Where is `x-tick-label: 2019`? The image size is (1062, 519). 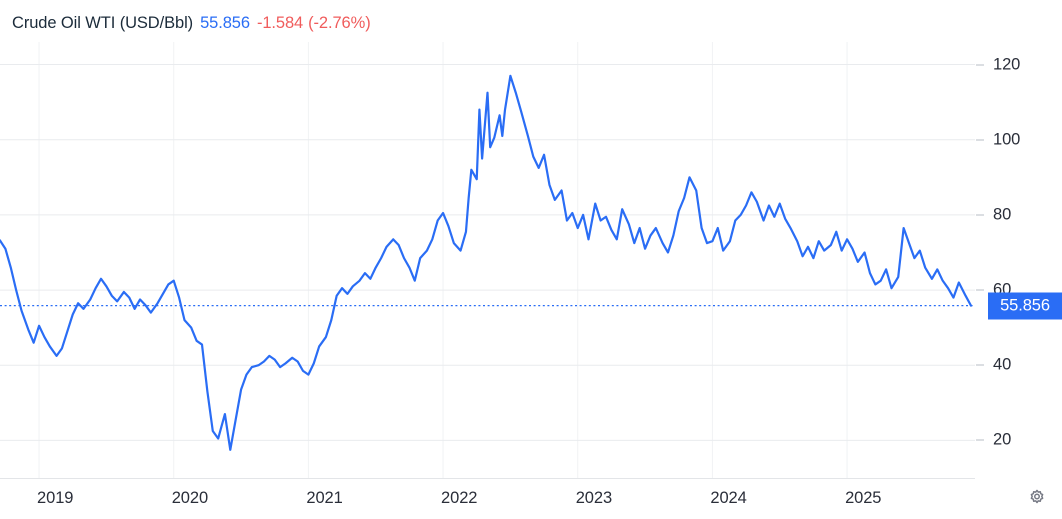 x-tick-label: 2019 is located at coordinates (55, 498).